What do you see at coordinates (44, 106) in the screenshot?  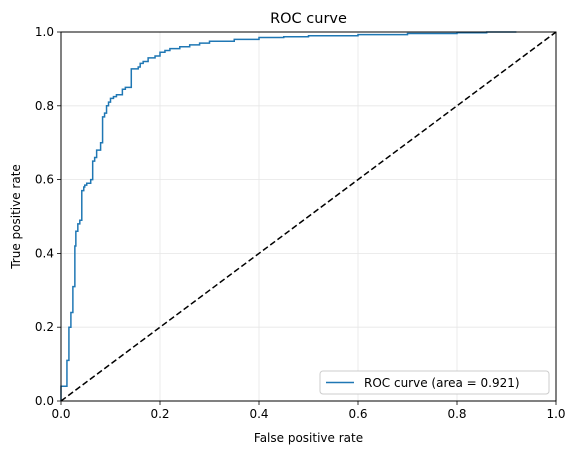 I see `y-tick-label: 0.8` at bounding box center [44, 106].